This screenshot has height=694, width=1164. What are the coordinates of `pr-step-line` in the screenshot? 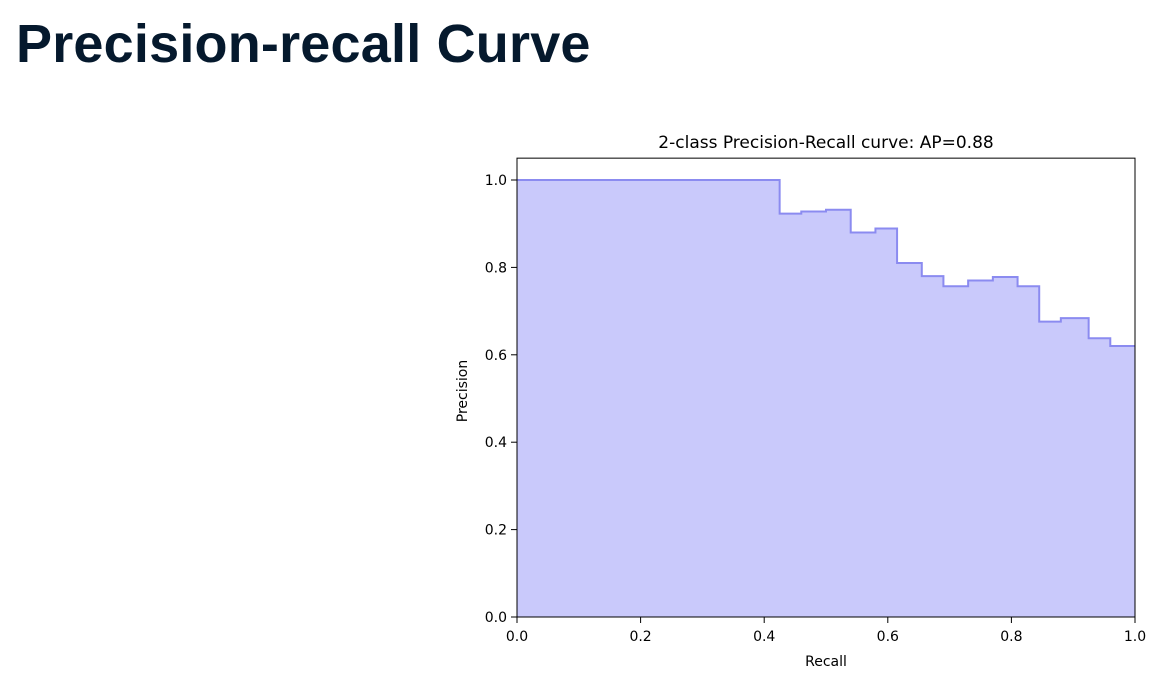 It's located at (826, 263).